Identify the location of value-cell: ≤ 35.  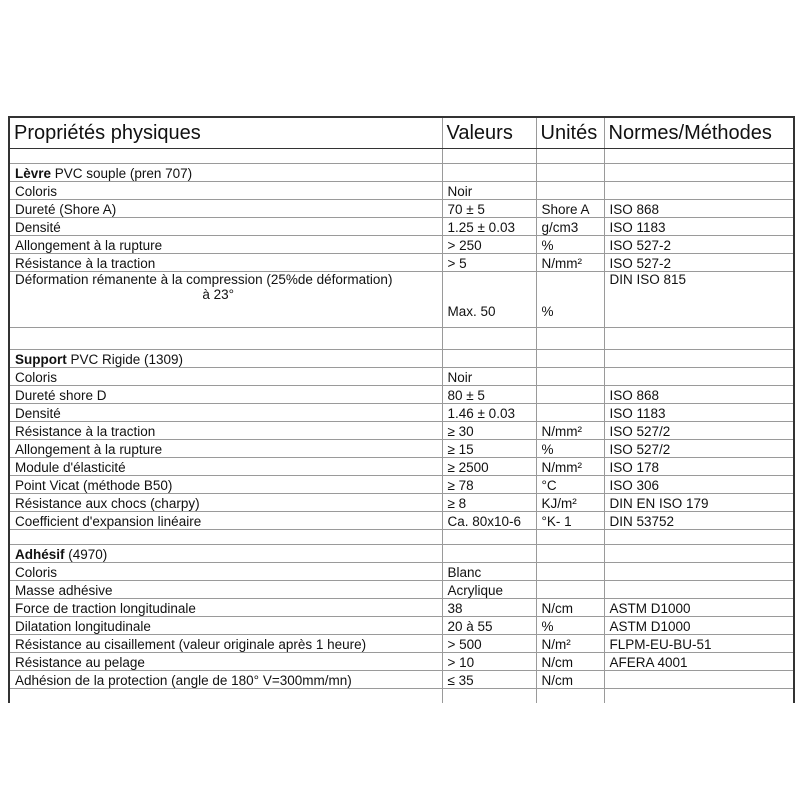
(489, 679).